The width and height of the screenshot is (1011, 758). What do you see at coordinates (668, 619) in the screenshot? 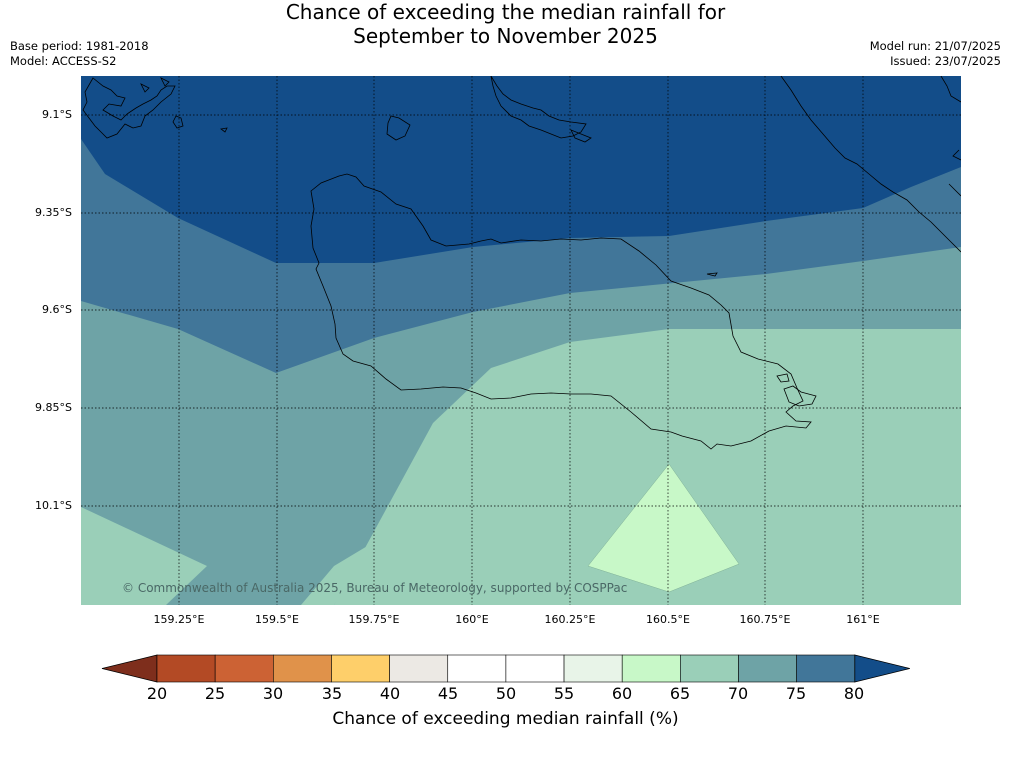
I see `lon-label: 160.5°E` at bounding box center [668, 619].